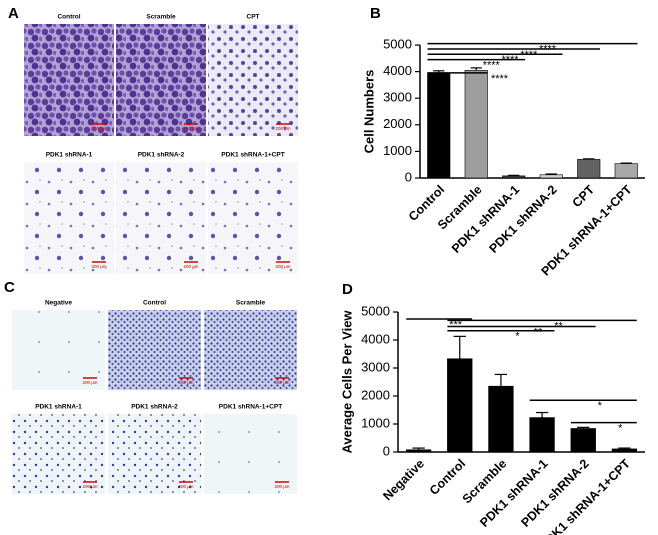 The width and height of the screenshot is (658, 535). Describe the element at coordinates (522, 219) in the screenshot. I see `x-tick-label: PDK1 shRNA-2` at that location.